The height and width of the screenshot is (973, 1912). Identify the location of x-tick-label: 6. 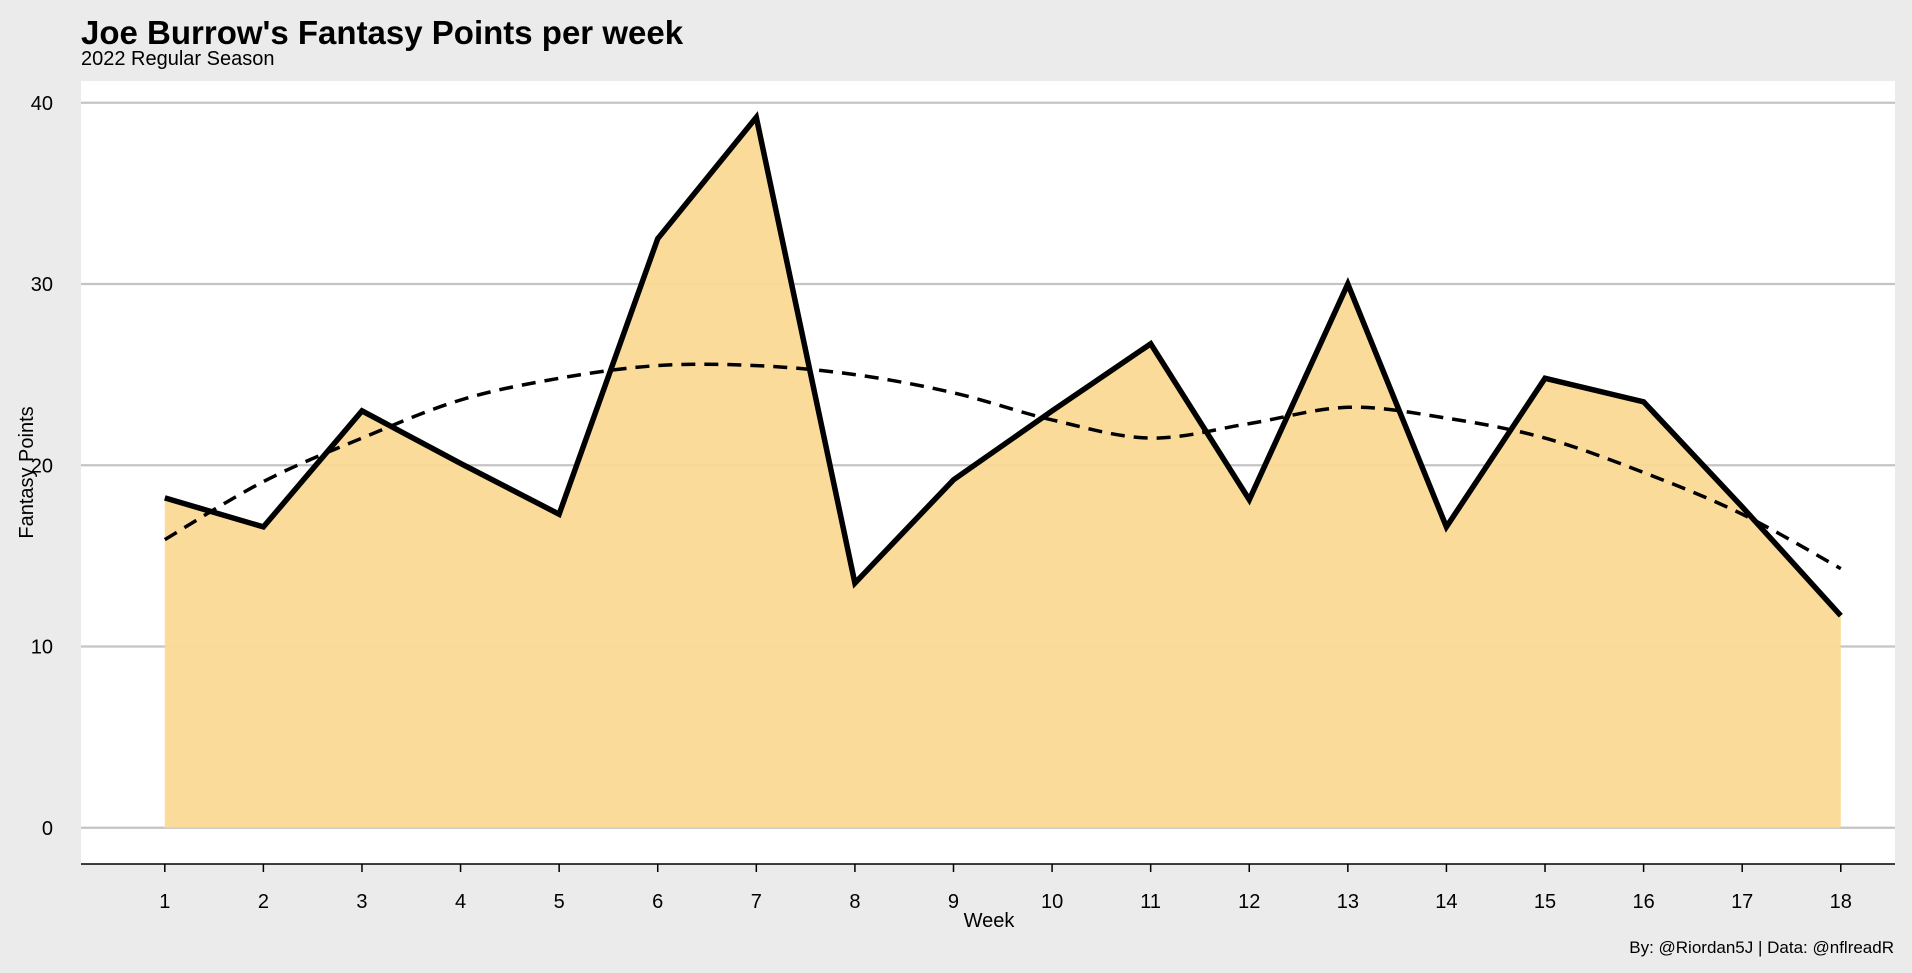
(657, 902).